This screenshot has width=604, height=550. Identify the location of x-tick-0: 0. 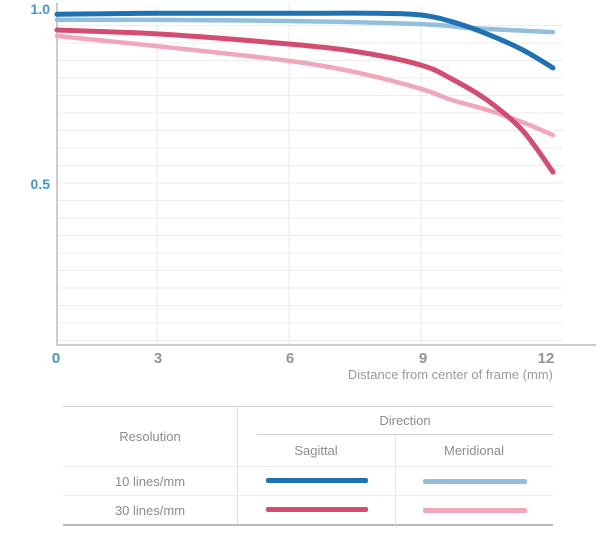
(56, 358).